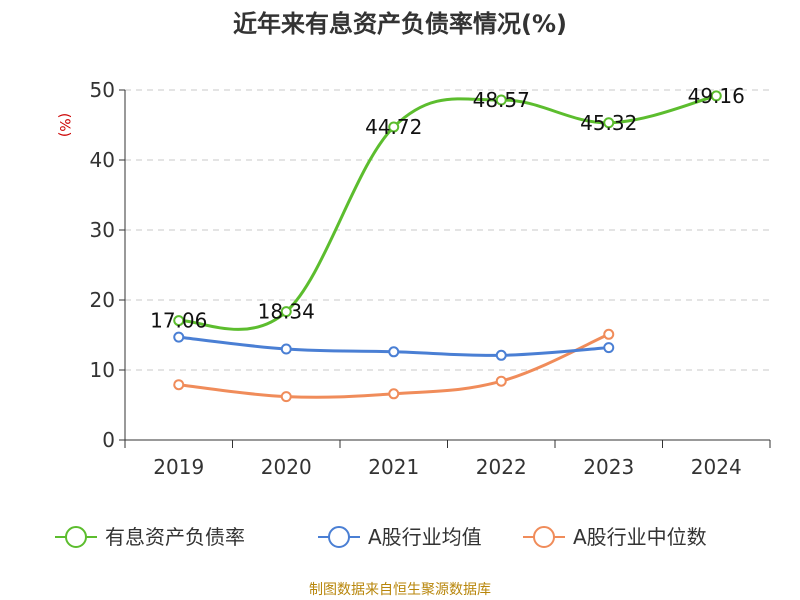  I want to click on data-label: 45.32, so click(608, 123).